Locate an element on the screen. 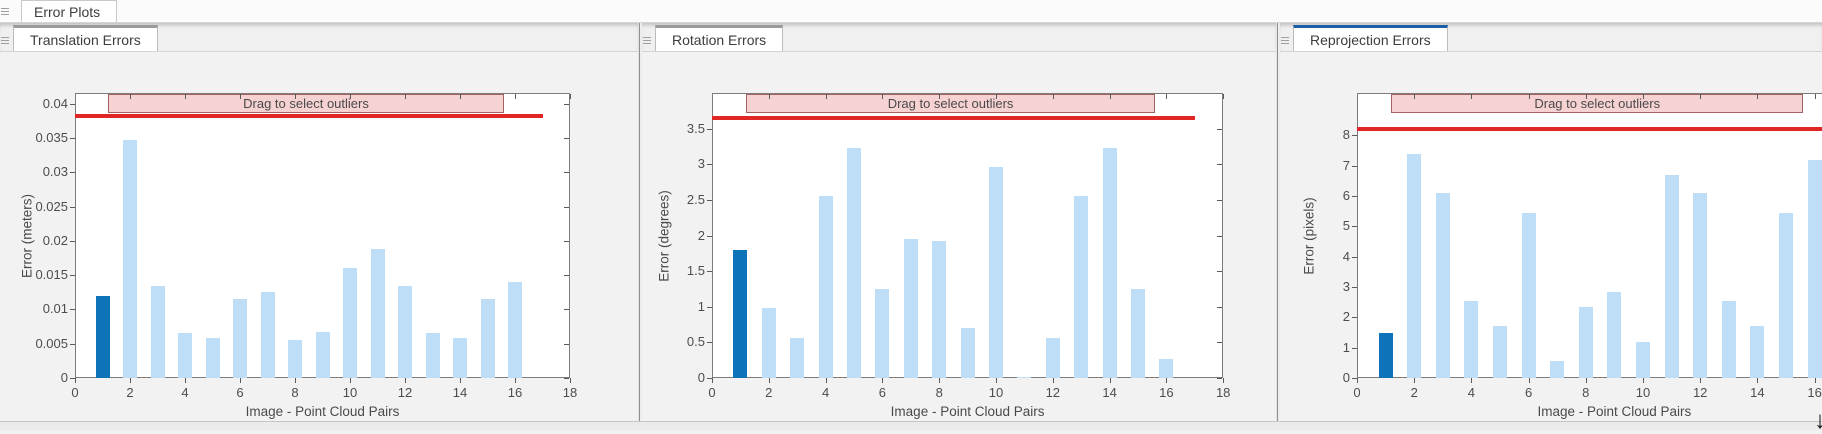  y-tick-label: 2 is located at coordinates (701, 235).